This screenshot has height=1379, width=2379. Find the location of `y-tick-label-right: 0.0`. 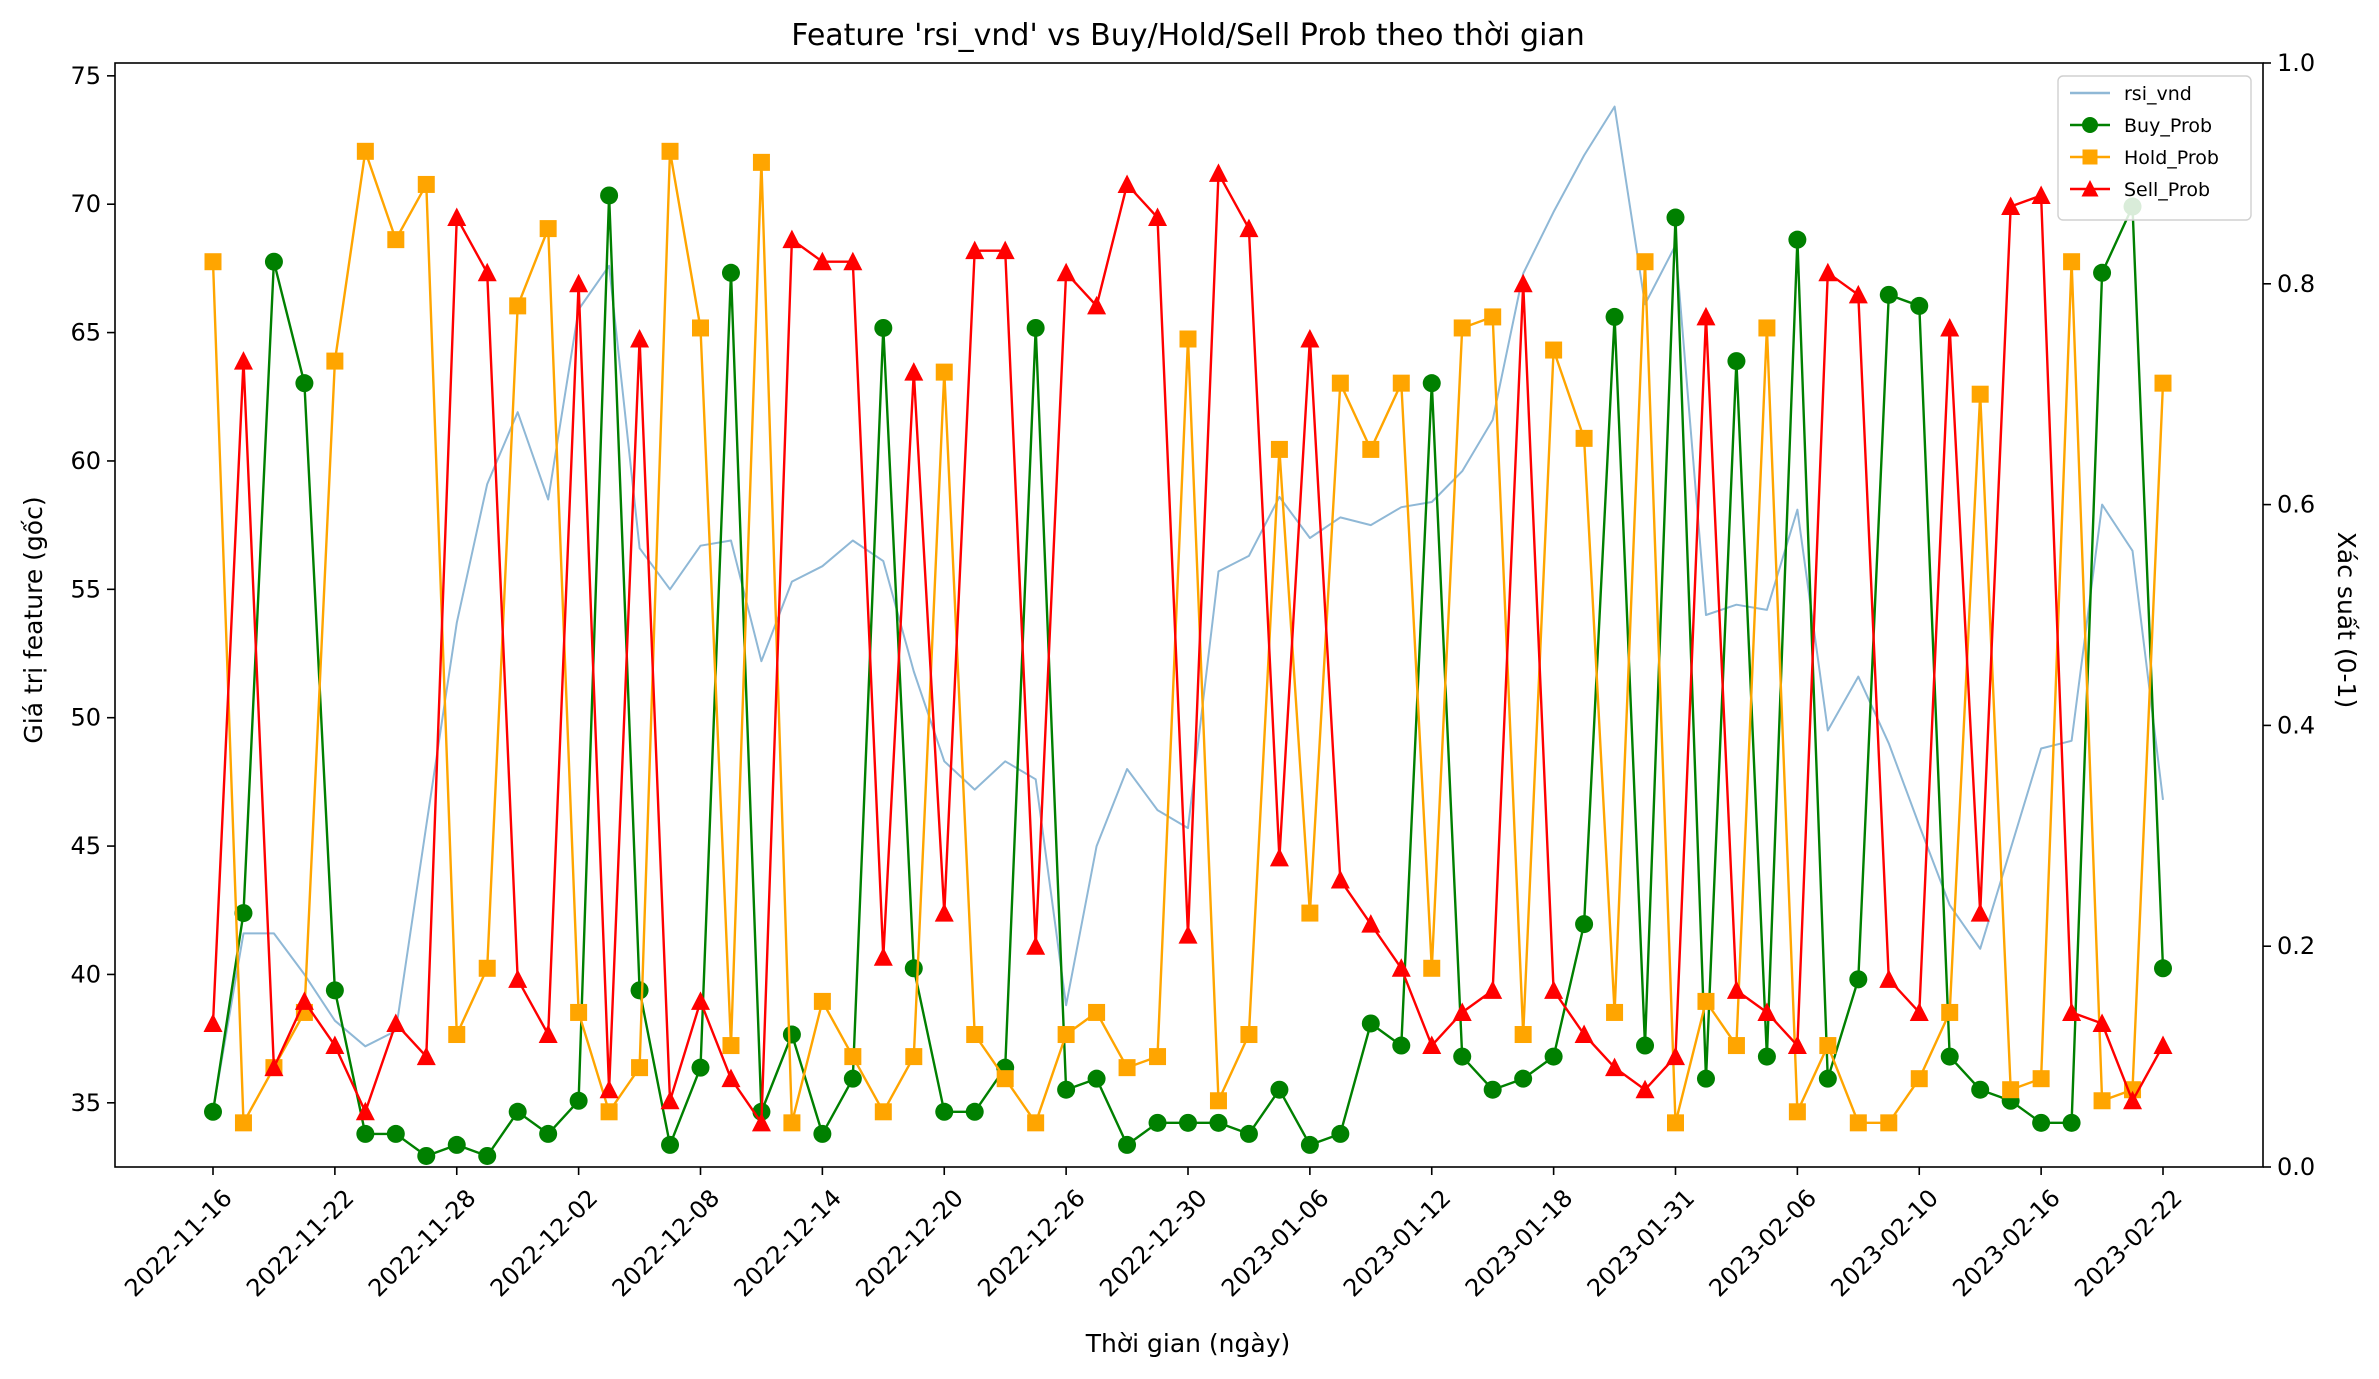

y-tick-label-right: 0.0 is located at coordinates (2296, 1167).